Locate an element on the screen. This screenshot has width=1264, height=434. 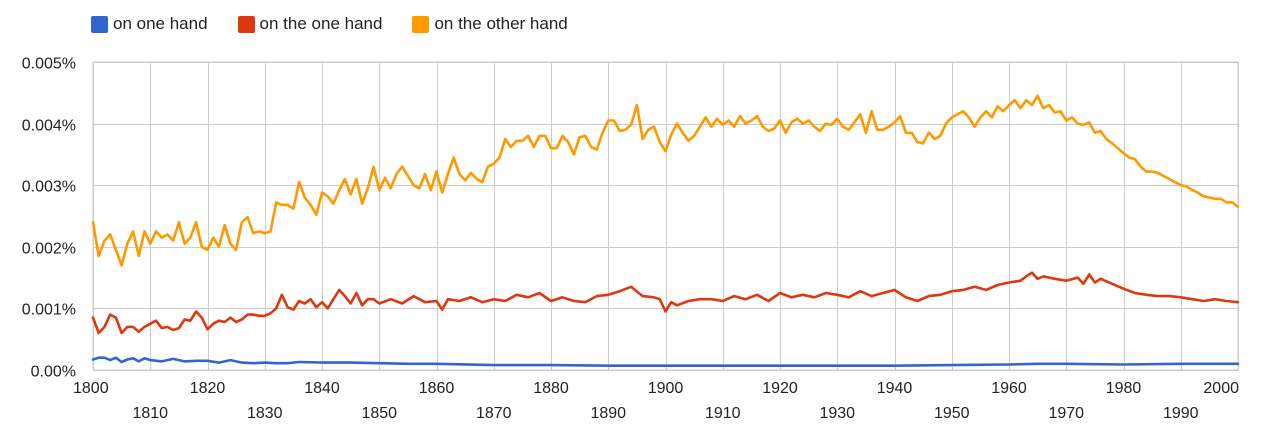
x-tick-label: 1810 is located at coordinates (150, 413).